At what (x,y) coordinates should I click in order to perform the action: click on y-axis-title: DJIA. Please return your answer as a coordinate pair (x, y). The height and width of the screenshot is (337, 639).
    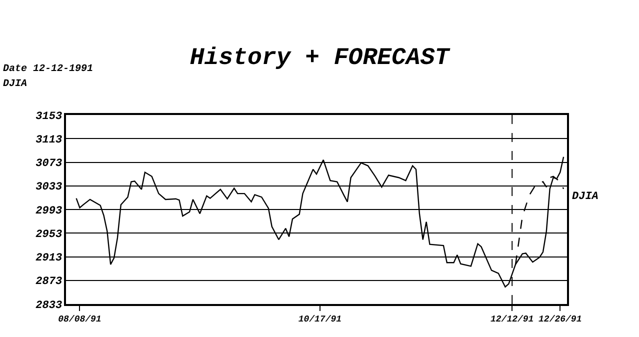
    Looking at the image, I should click on (15, 84).